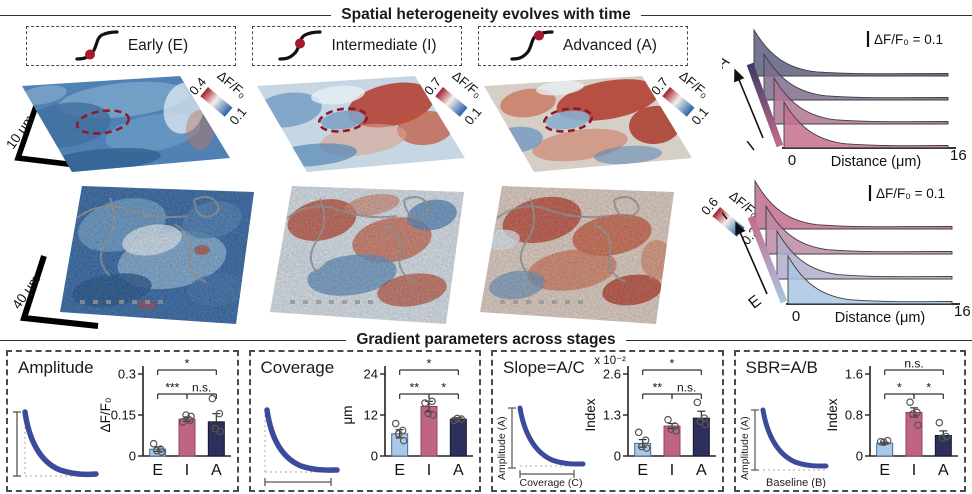 The width and height of the screenshot is (972, 494). Describe the element at coordinates (56, 443) in the screenshot. I see `amplitude-illustration` at that location.